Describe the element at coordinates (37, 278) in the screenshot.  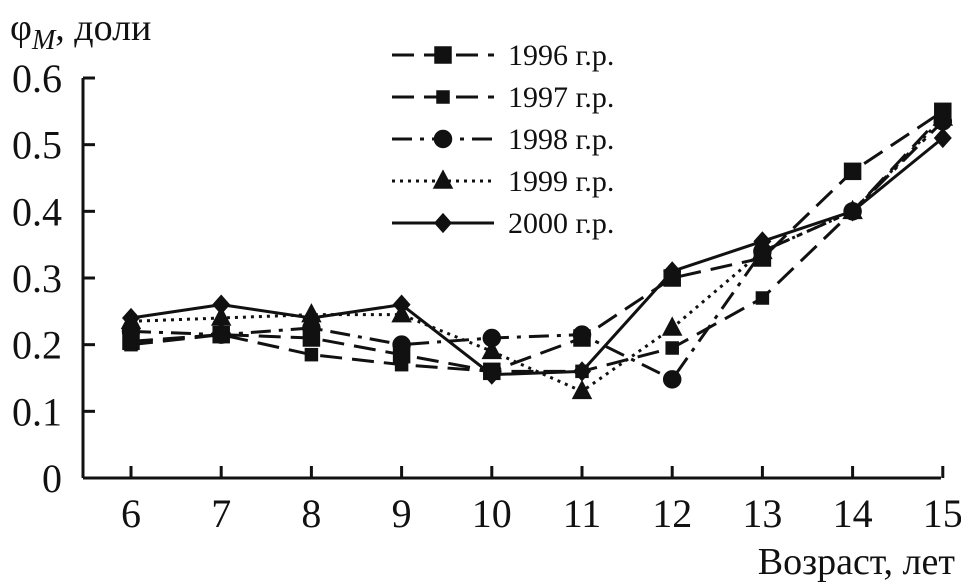
I see `y-tick-label: 0.3` at that location.